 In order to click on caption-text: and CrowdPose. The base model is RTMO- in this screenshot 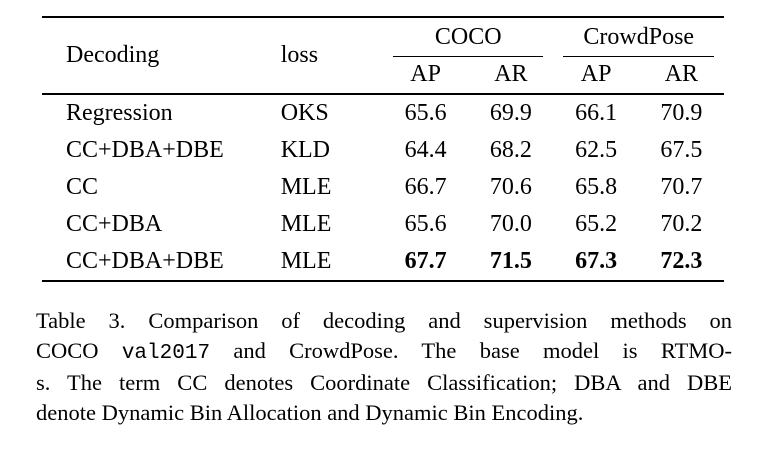, I will do `click(471, 350)`.